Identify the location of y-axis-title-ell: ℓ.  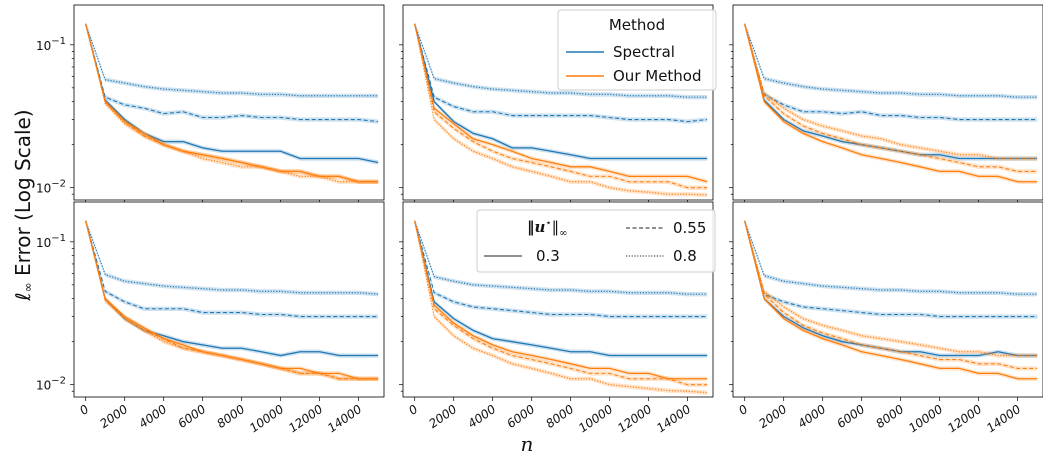
(23, 296).